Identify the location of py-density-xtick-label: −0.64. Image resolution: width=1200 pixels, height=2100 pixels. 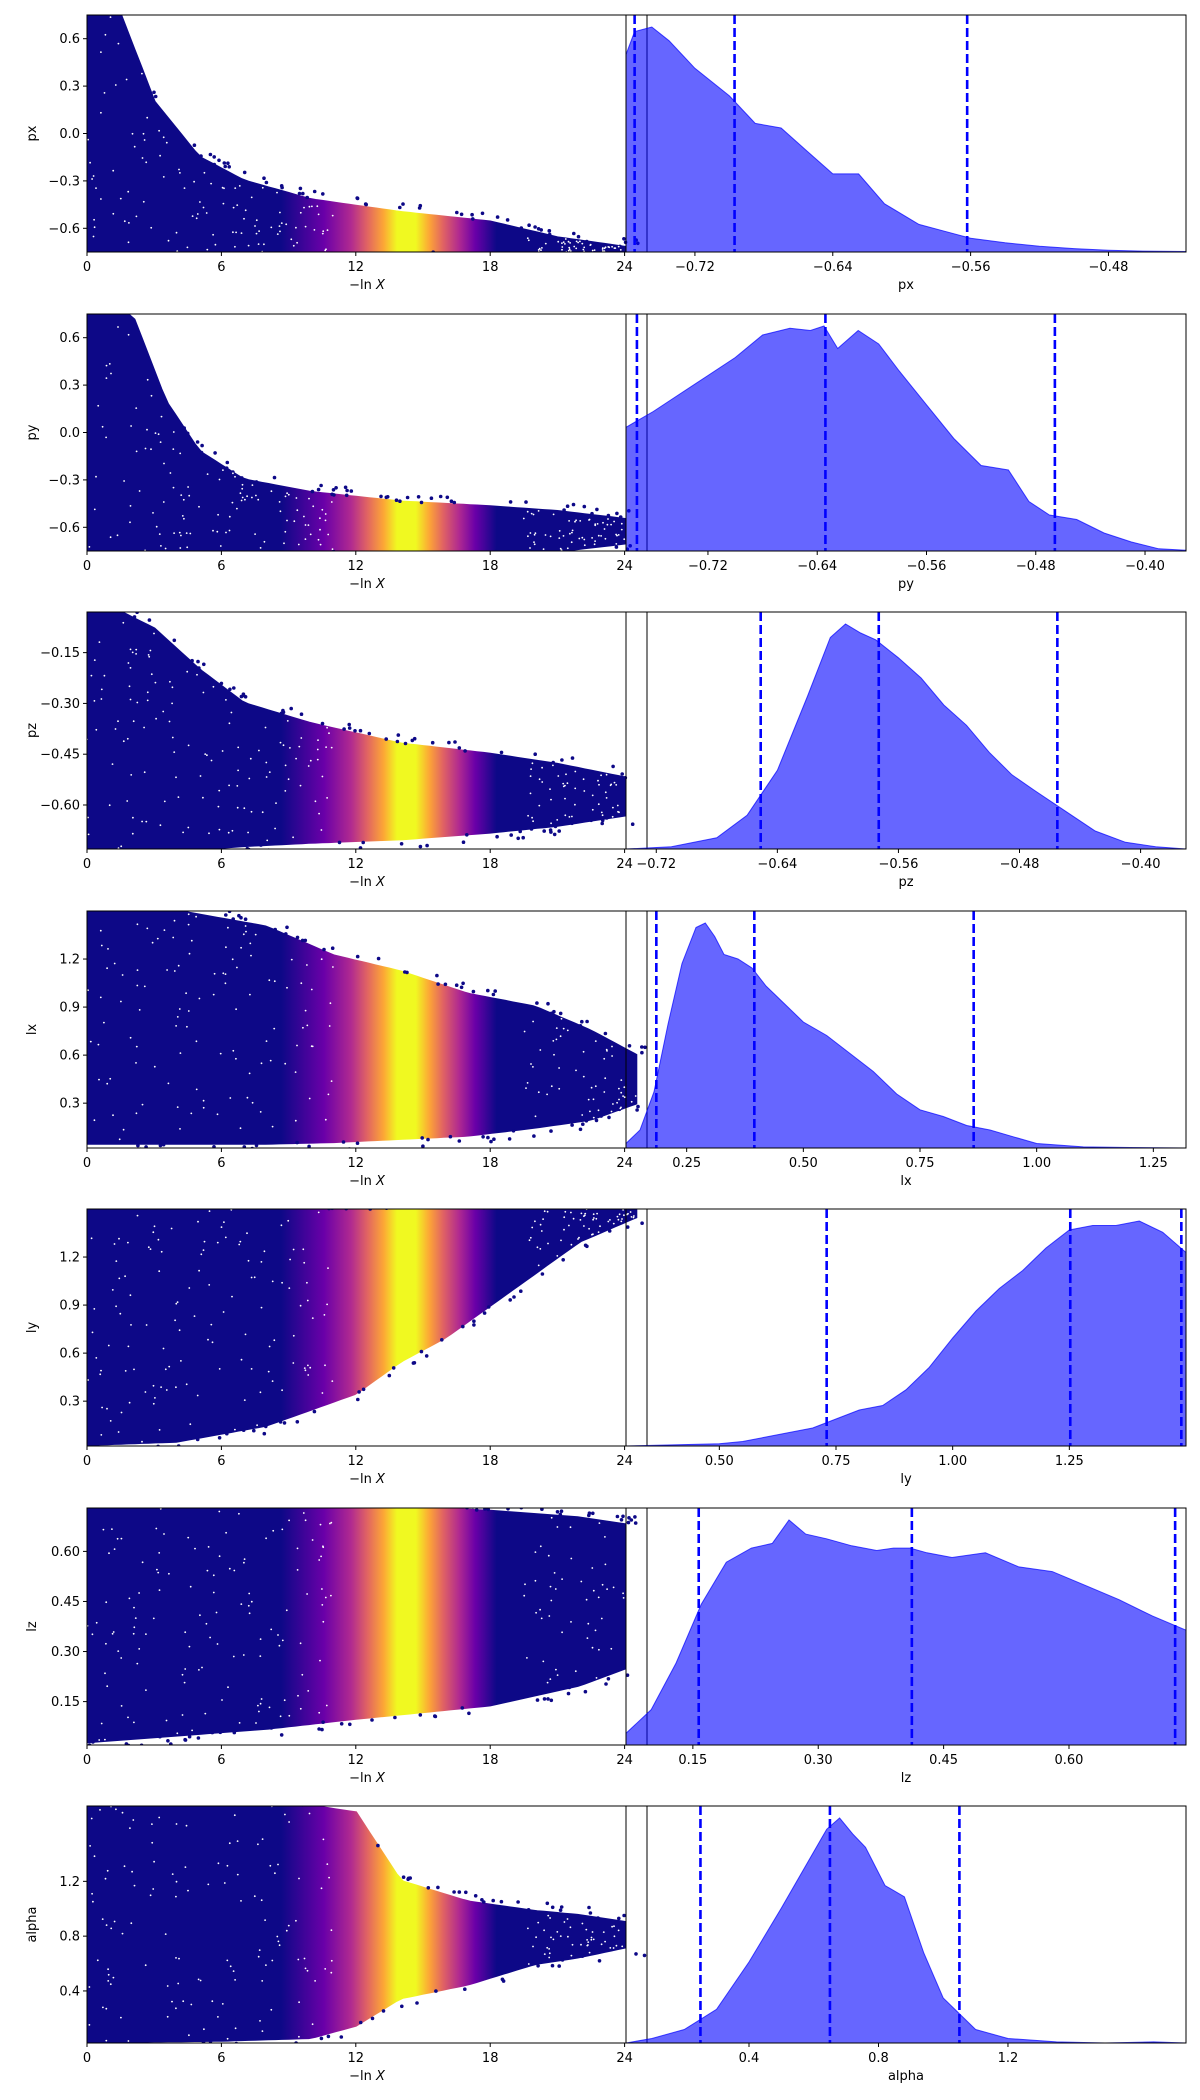
(817, 566).